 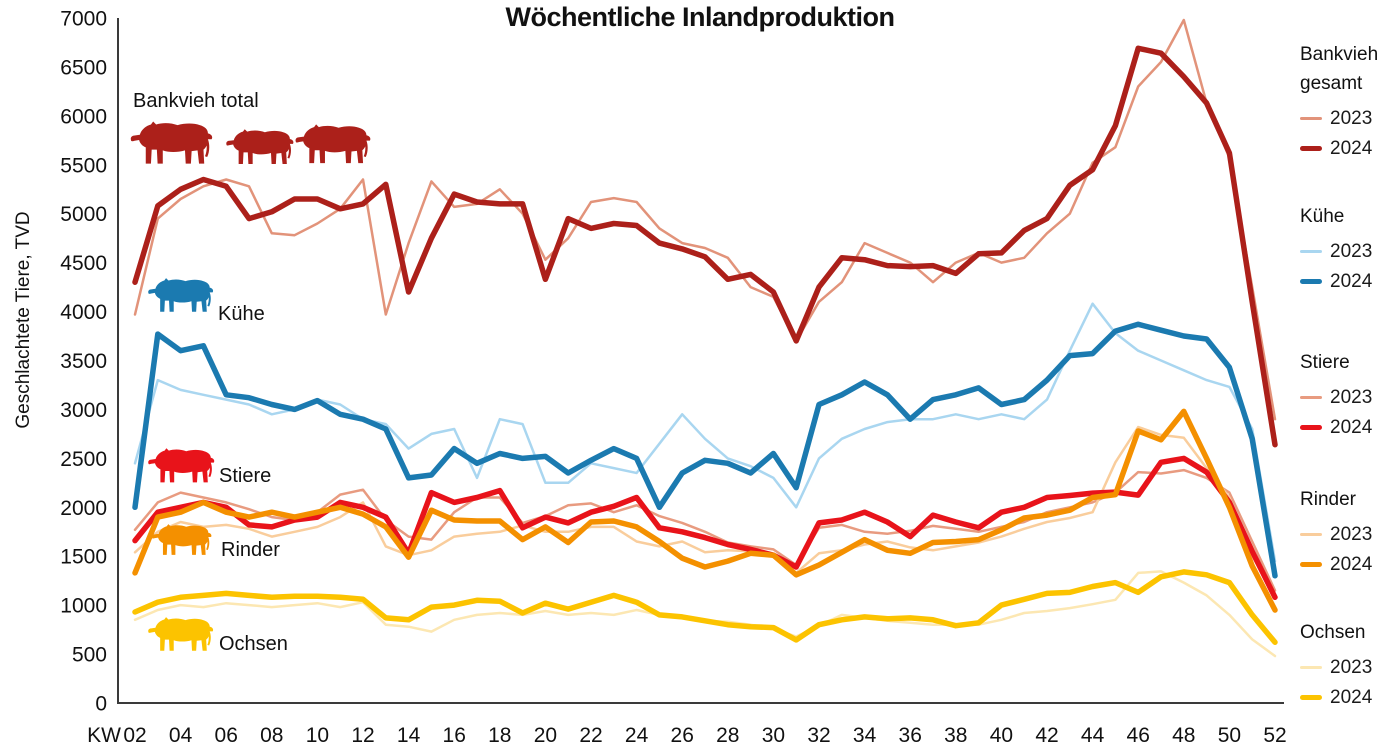 I want to click on legend-group: Bankvieh gesamt 2023 2024, so click(x=1350, y=102).